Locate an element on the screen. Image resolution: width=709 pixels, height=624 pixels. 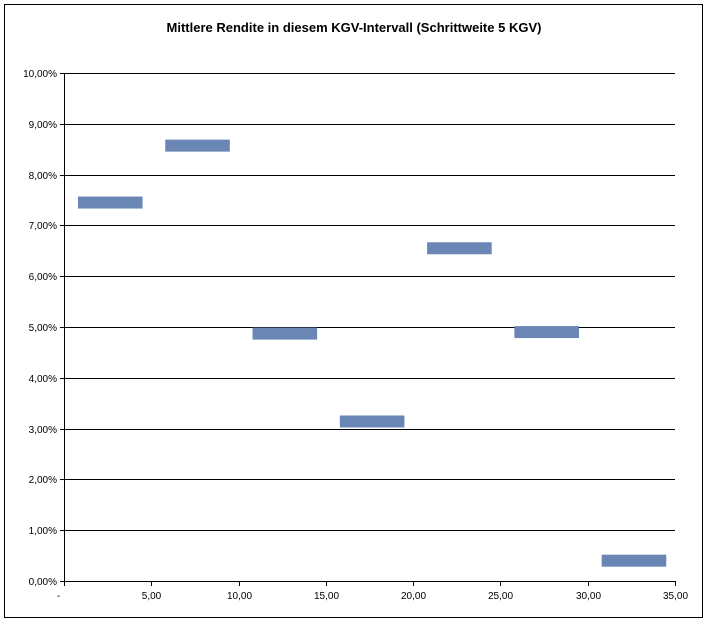
y-tick-label: 9,00% is located at coordinates (43, 125).